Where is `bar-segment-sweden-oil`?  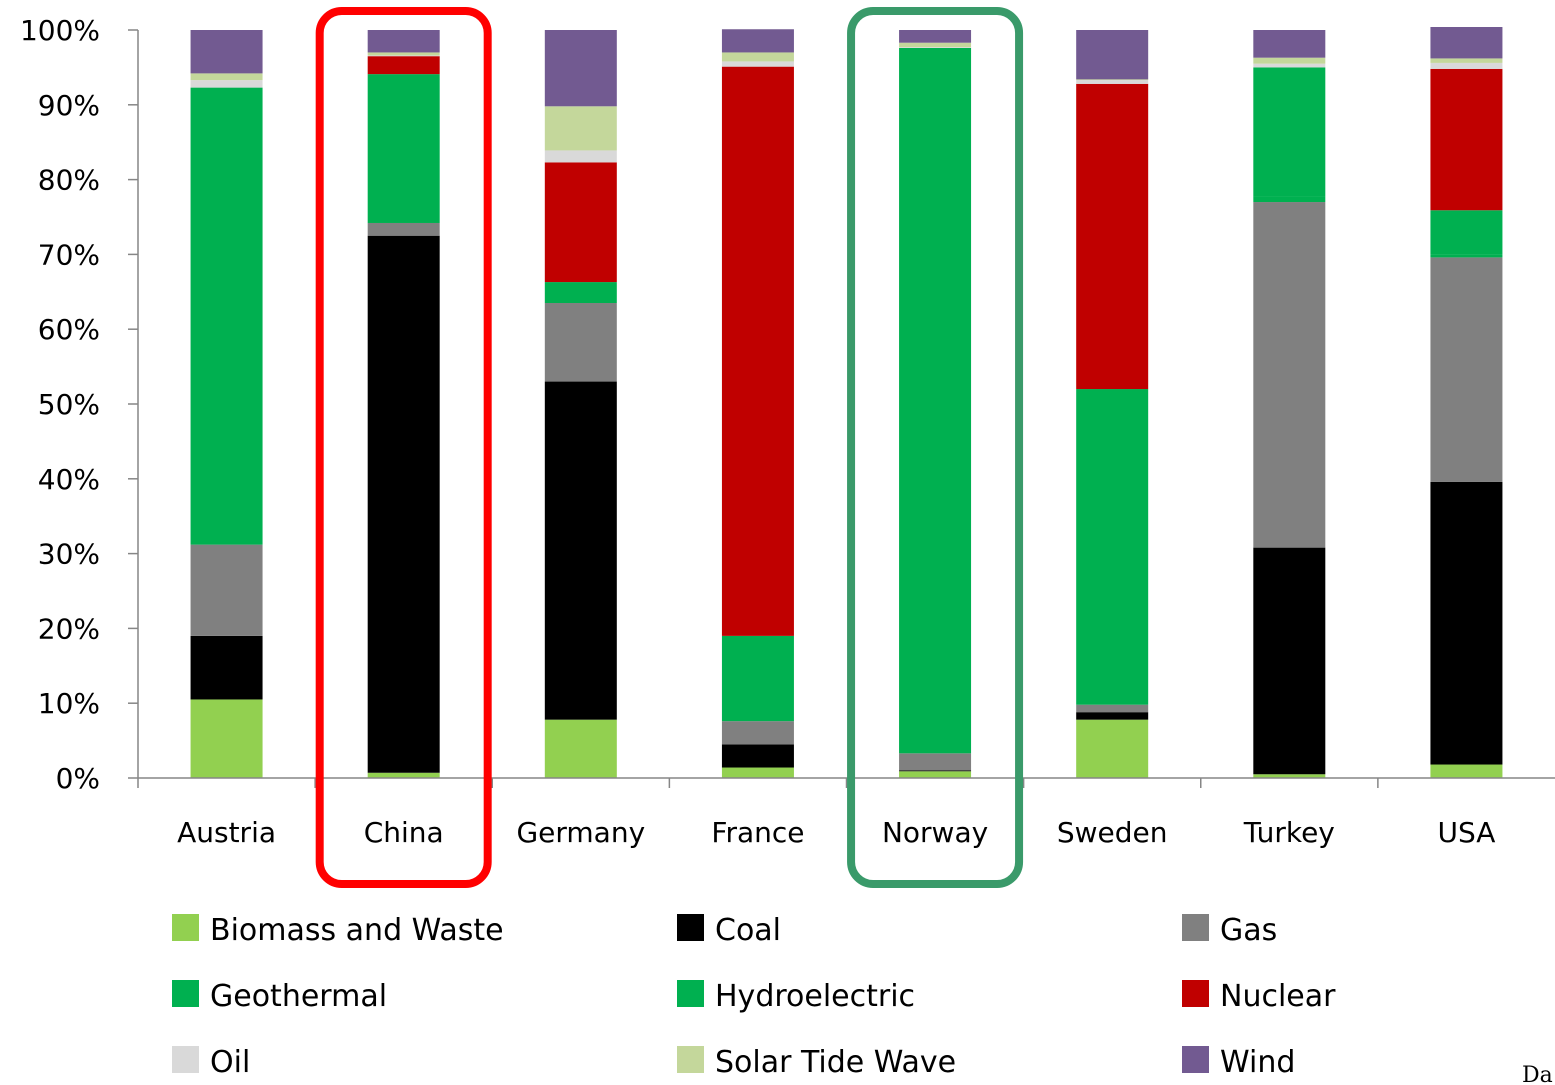 bar-segment-sweden-oil is located at coordinates (1112, 82).